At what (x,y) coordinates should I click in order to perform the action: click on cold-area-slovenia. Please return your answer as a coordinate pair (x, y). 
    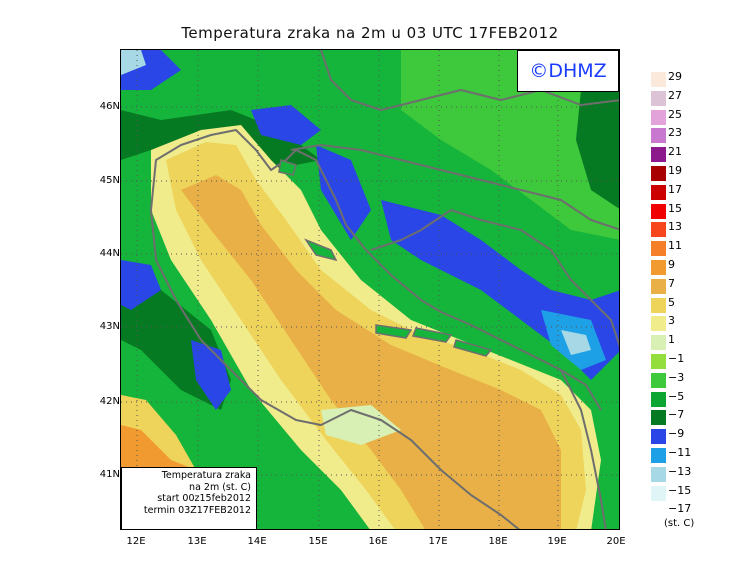
    Looking at the image, I should click on (286, 125).